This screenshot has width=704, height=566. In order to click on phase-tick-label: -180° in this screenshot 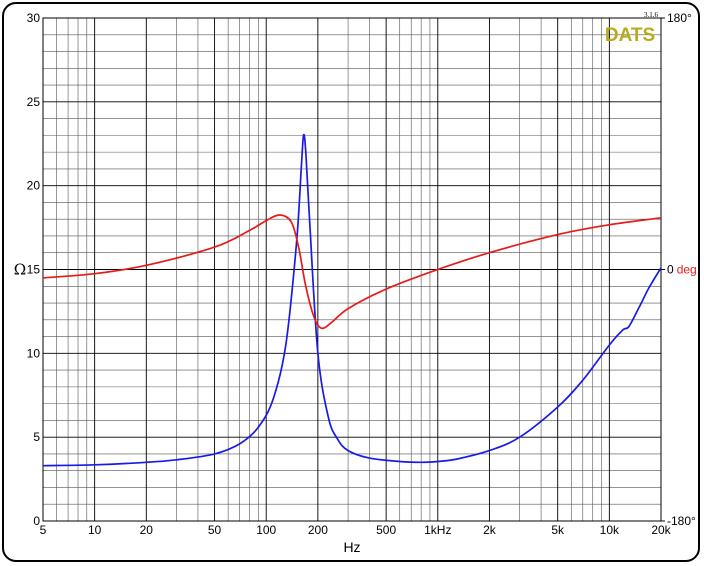, I will do `click(681, 521)`.